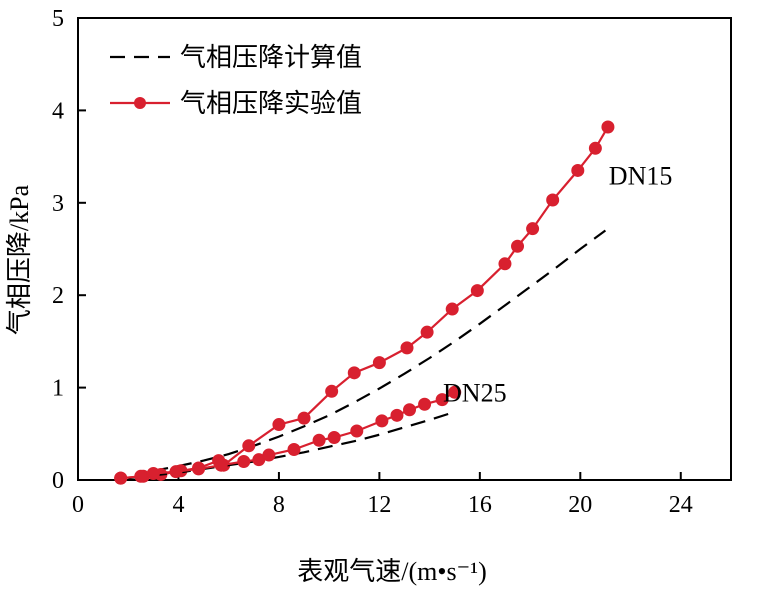 The height and width of the screenshot is (600, 762). Describe the element at coordinates (58, 389) in the screenshot. I see `y-tick-label: 1` at that location.